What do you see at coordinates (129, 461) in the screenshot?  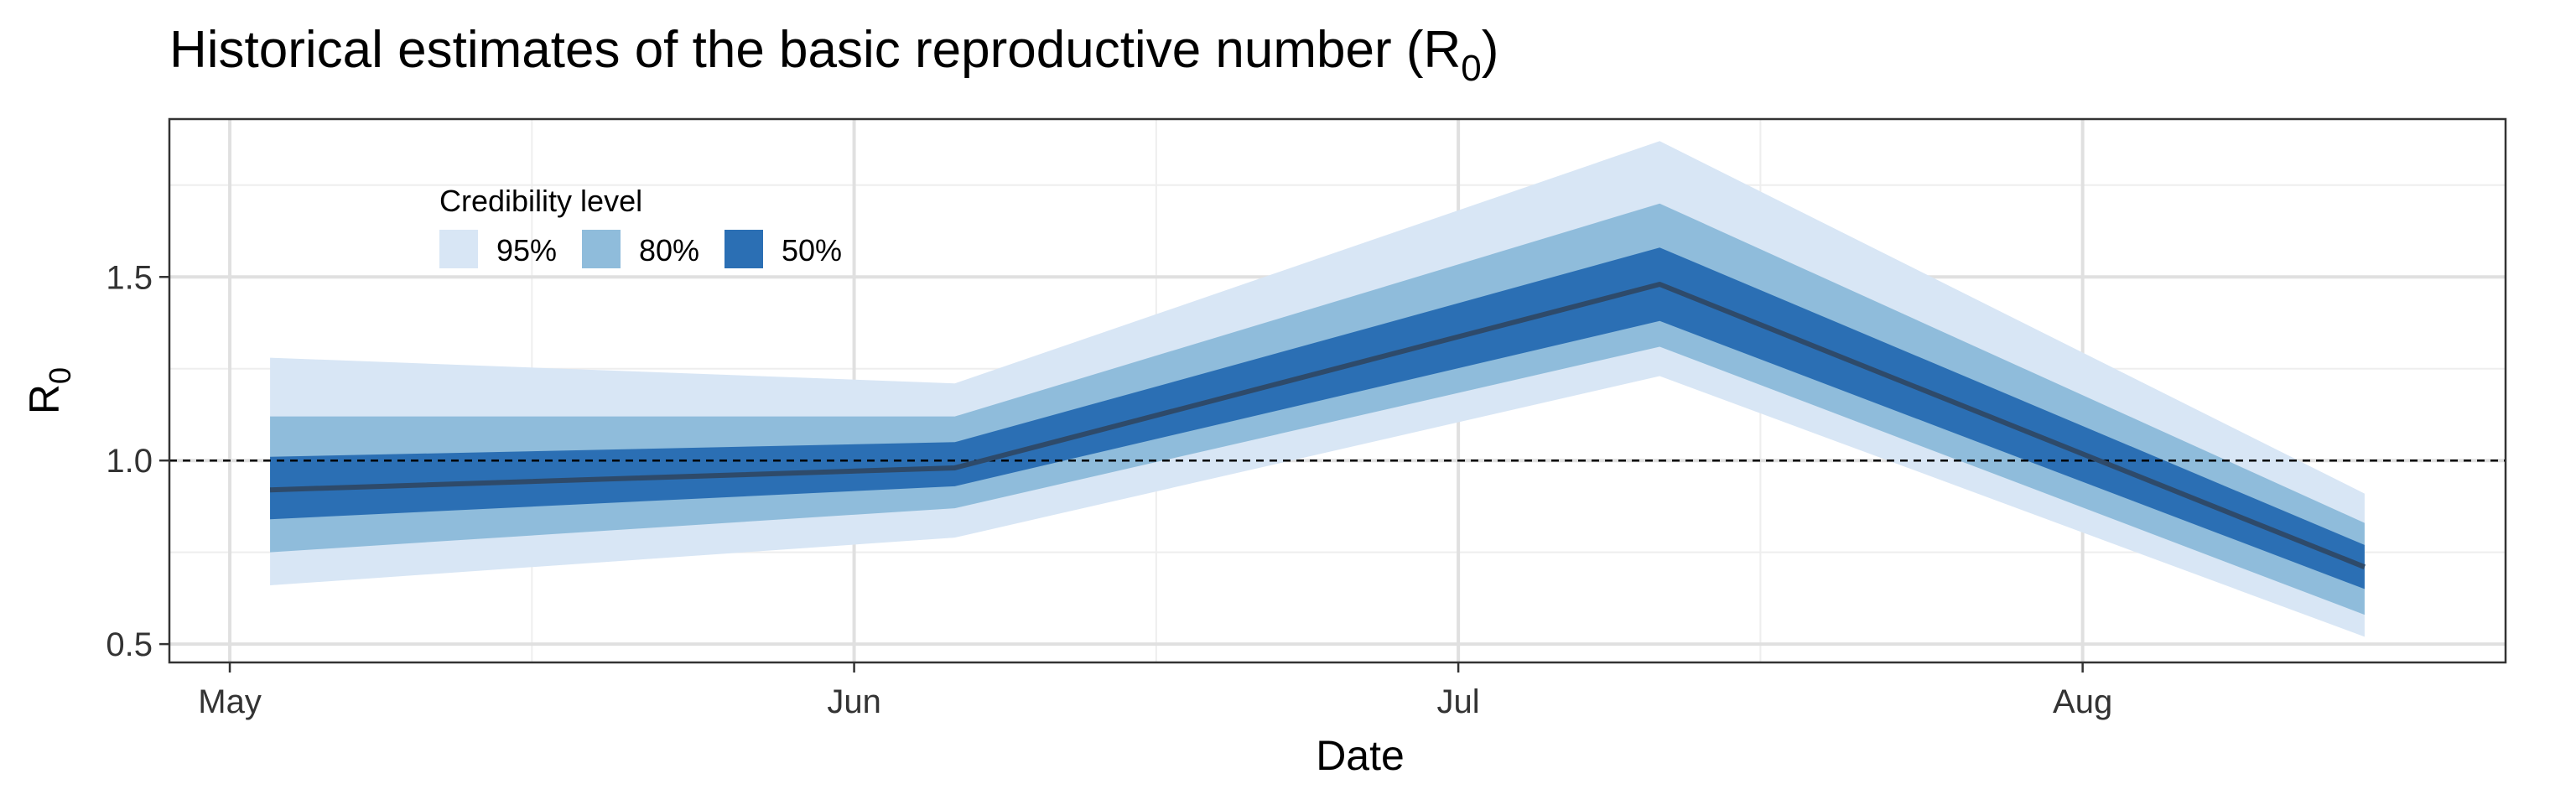 I see `y-tick-label: 1.0` at bounding box center [129, 461].